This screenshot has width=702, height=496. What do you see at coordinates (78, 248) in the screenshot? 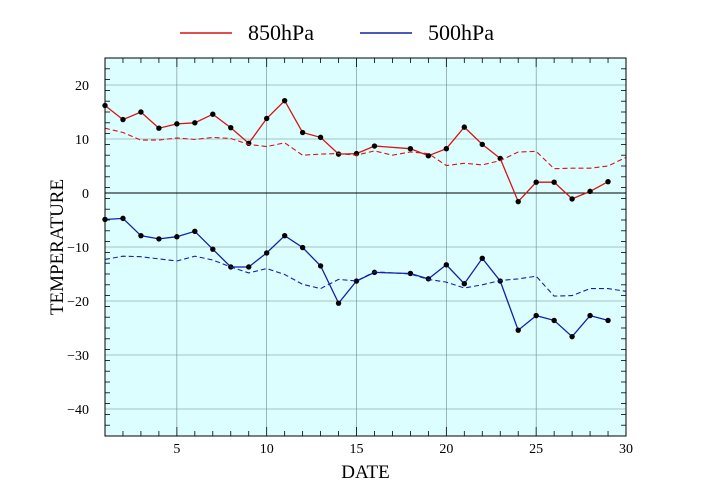
I see `y-tick-label: −10` at bounding box center [78, 248].